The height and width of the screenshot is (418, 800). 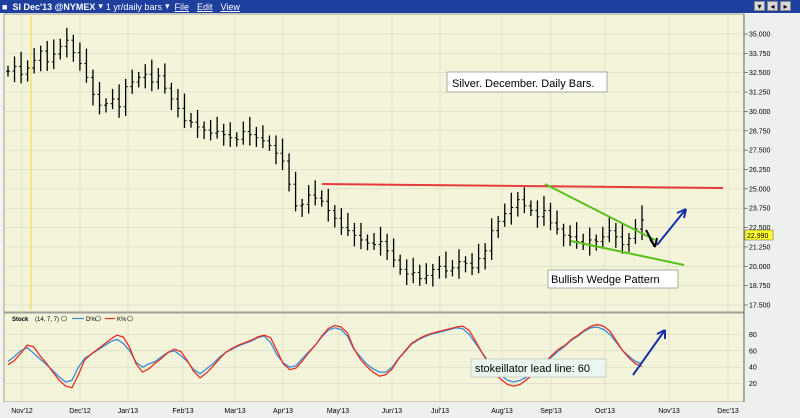 I want to click on menu-view: View, so click(x=230, y=6).